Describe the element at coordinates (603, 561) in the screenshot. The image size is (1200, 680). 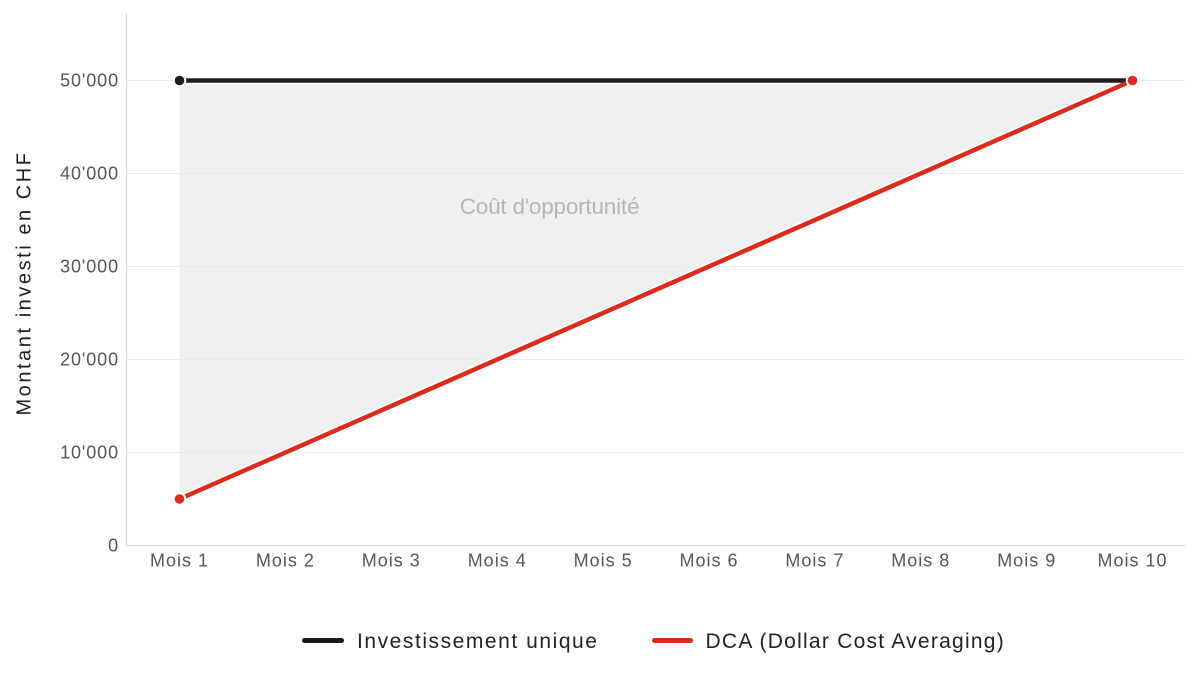
I see `svg-text: Mois 5` at that location.